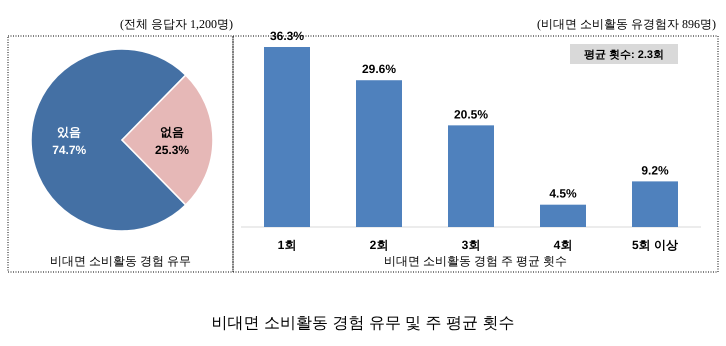 The image size is (726, 346). I want to click on x-tick-label: 1회, so click(287, 245).